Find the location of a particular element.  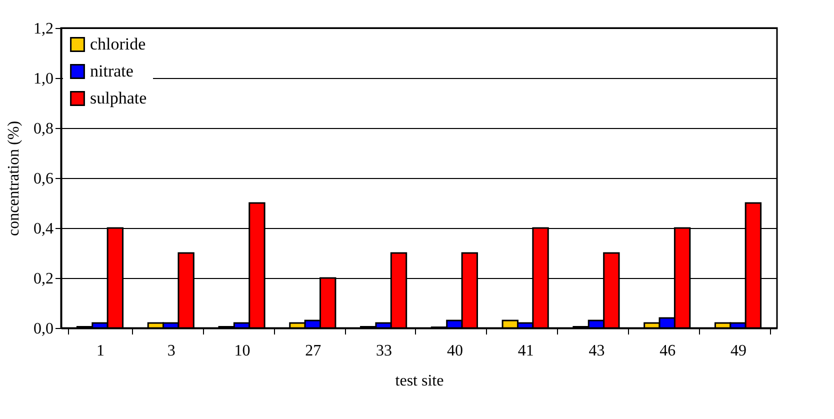

x-tick-label: 41 is located at coordinates (526, 351).